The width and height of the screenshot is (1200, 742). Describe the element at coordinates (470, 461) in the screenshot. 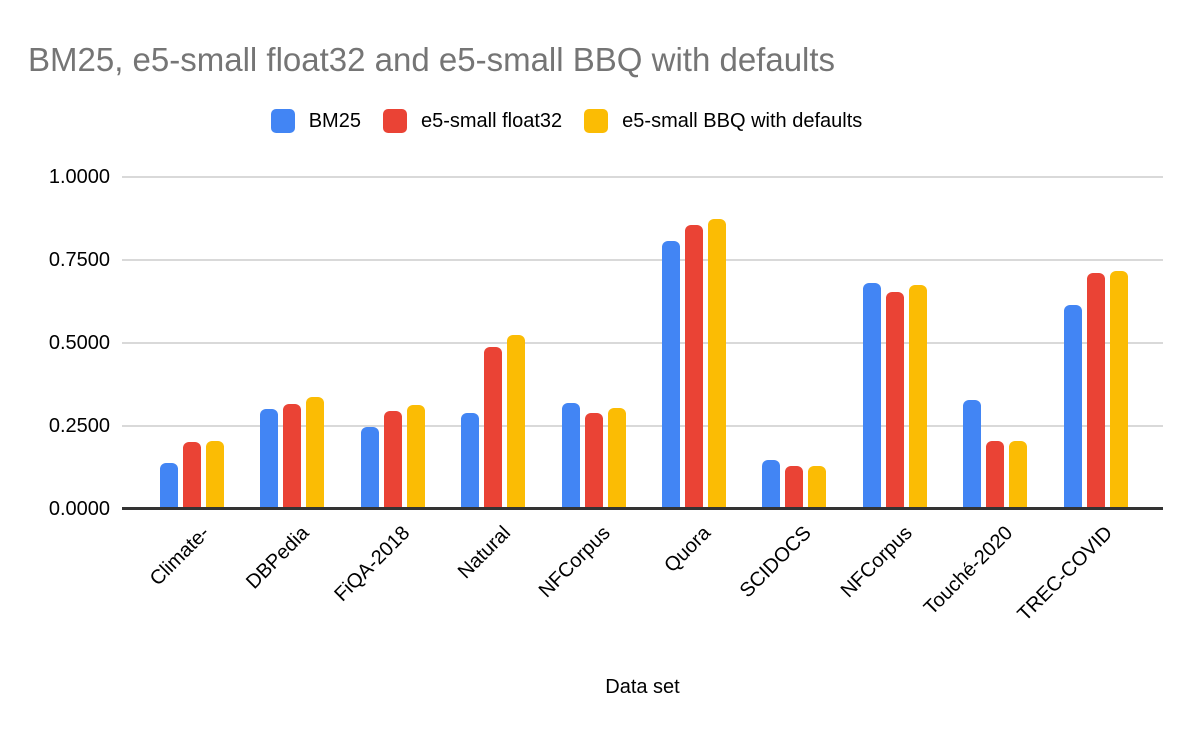

I see `bar-bm25-Natural` at that location.